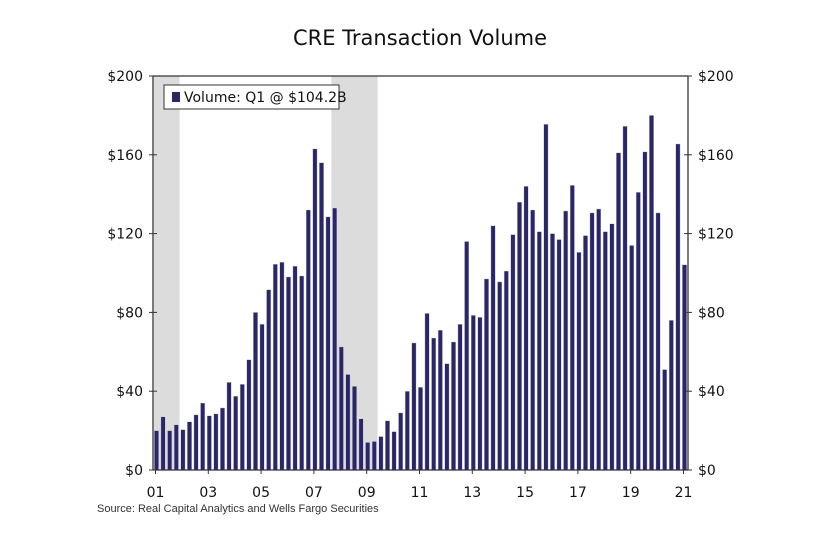  I want to click on y-tick-label-right: $80, so click(711, 313).